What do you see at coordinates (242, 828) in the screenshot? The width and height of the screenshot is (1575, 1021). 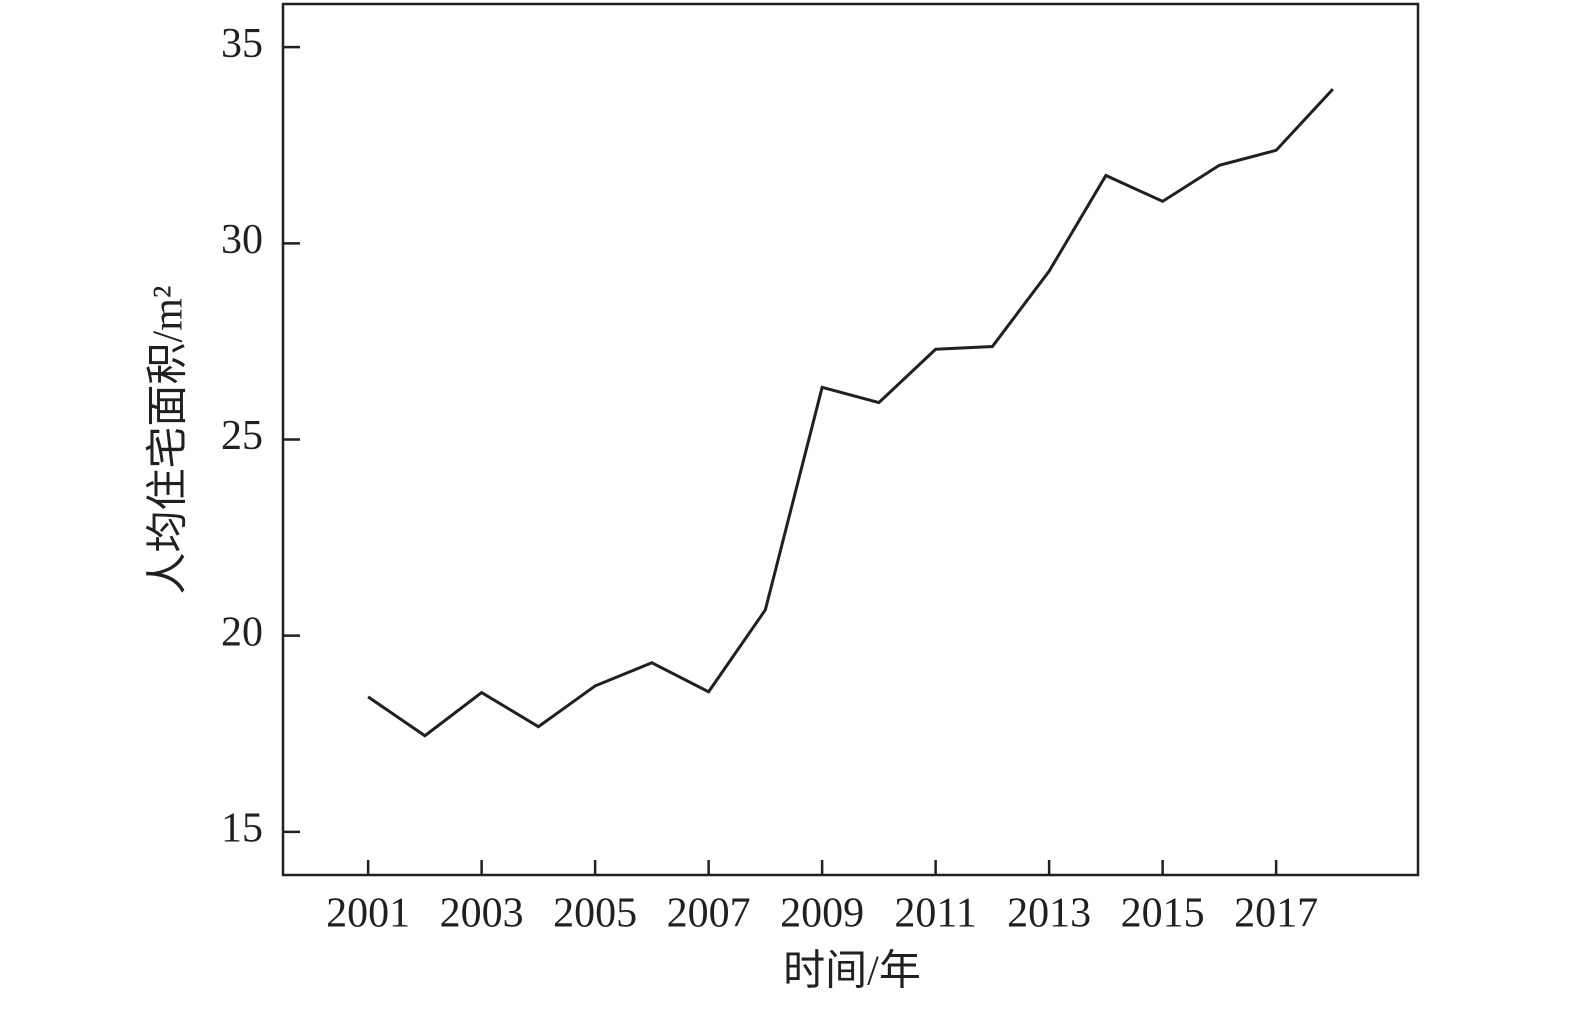 I see `y-tick-label: 15` at bounding box center [242, 828].